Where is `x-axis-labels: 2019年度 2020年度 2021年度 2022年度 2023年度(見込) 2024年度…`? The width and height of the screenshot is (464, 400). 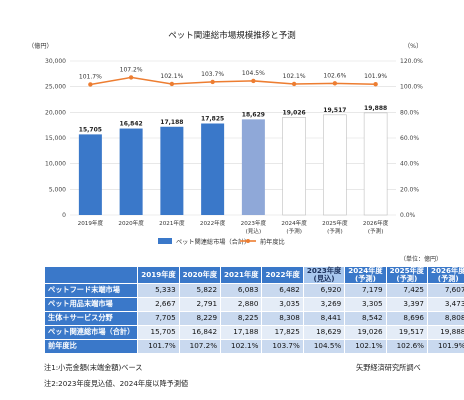 x-axis-labels: 2019年度 2020年度 2021年度 2022年度 2023年度(見込) 2024年度… is located at coordinates (233, 227).